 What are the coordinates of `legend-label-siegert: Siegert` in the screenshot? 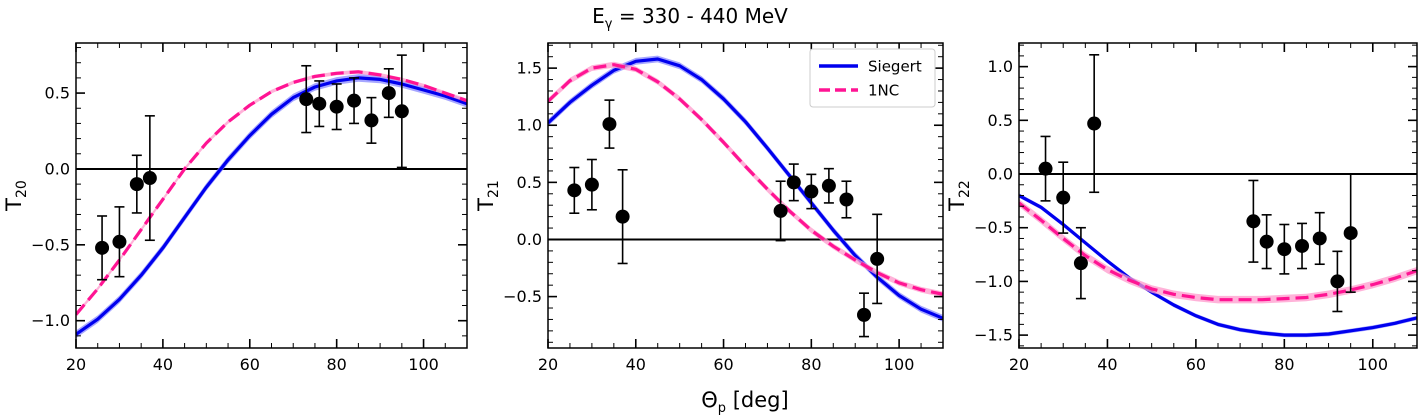 It's located at (895, 67).